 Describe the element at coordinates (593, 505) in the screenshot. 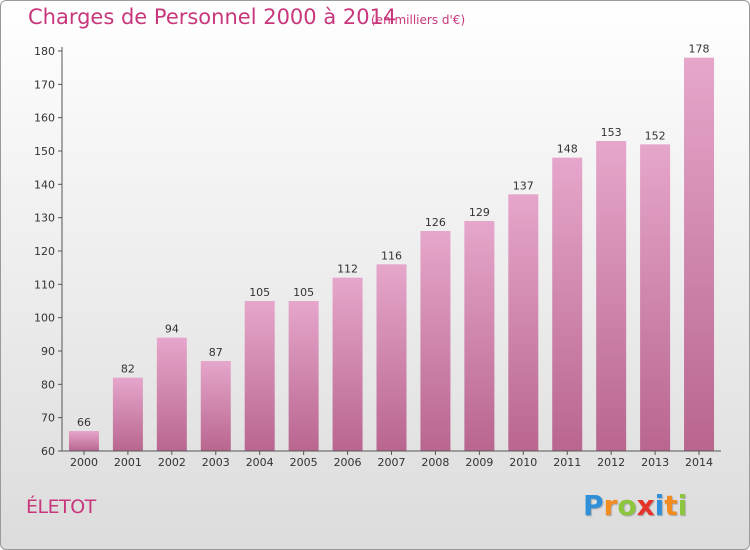

I see `logo-letter: P` at that location.